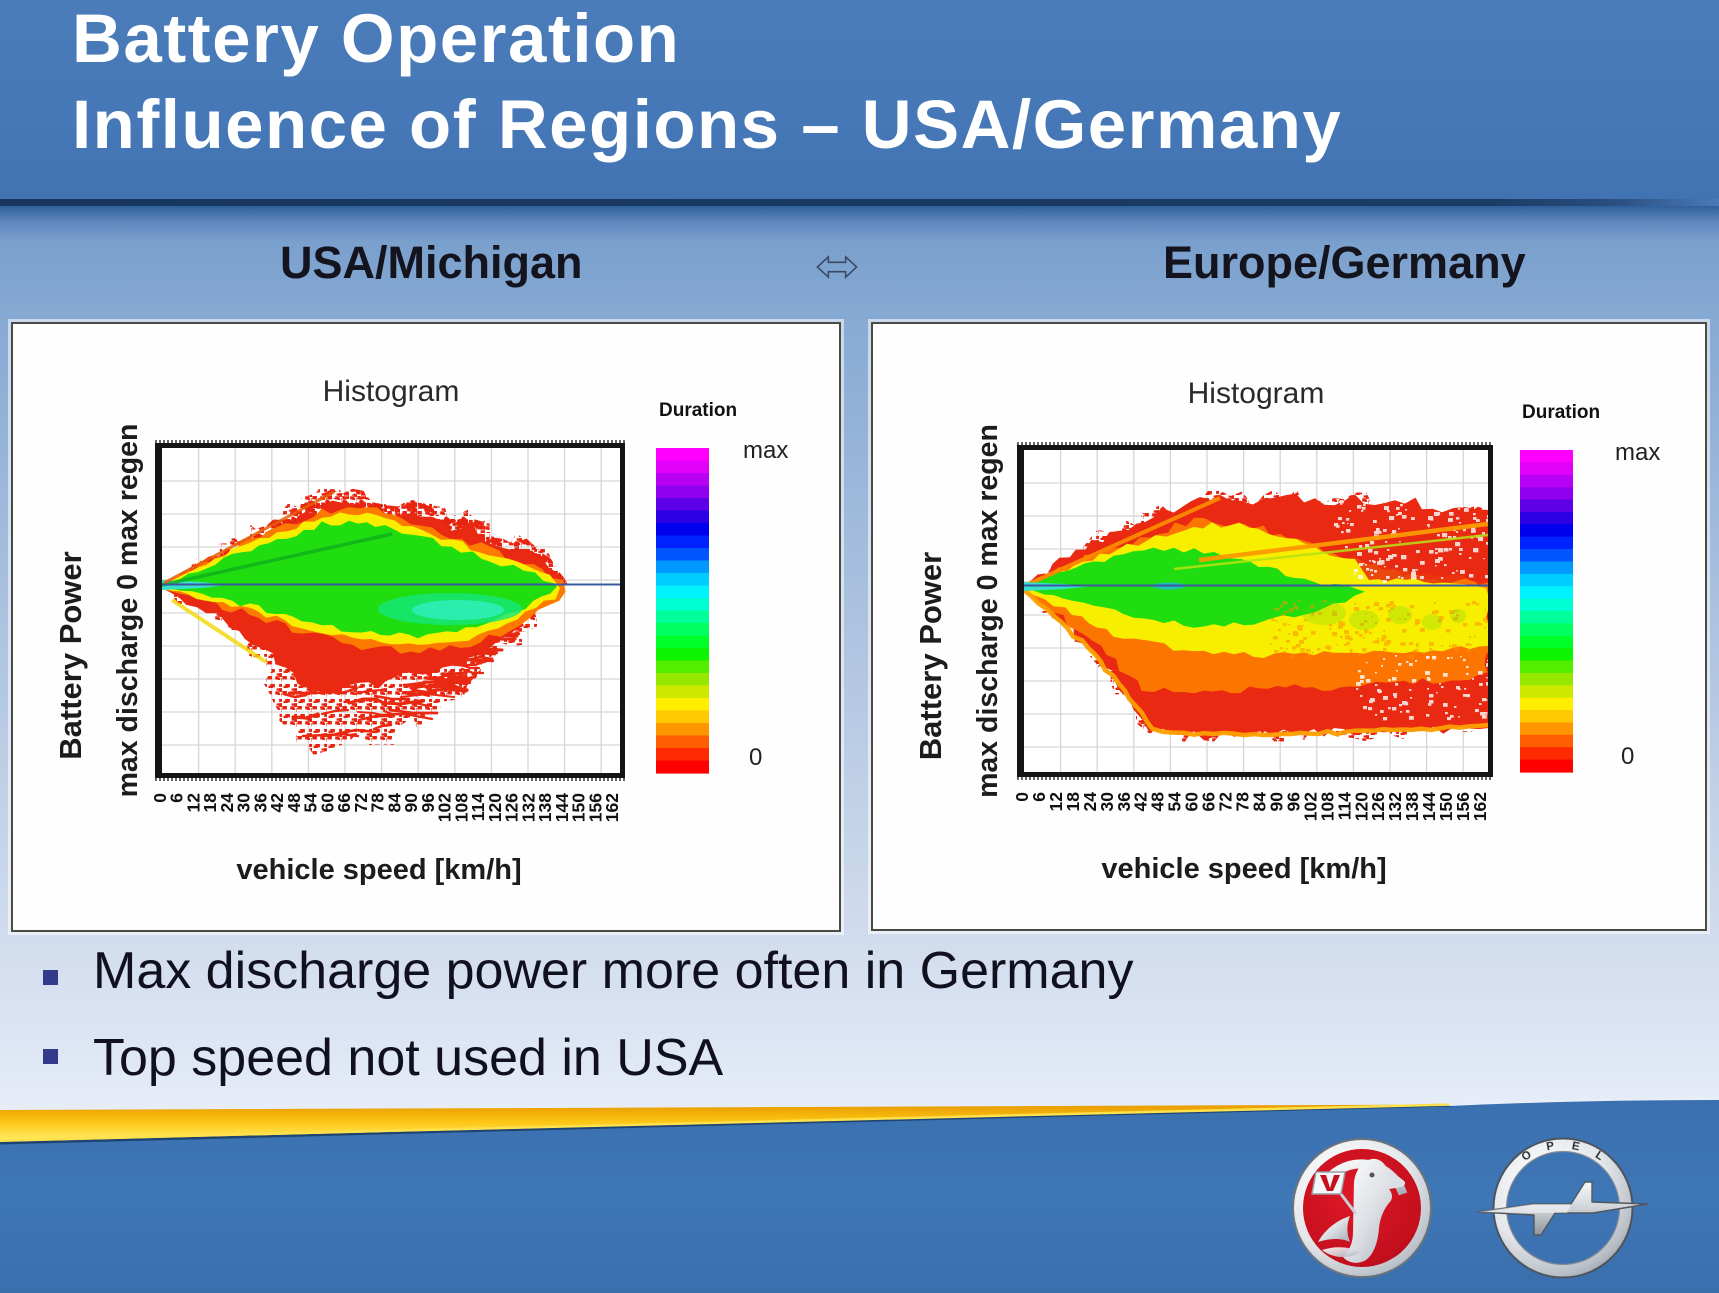  Describe the element at coordinates (1576, 1146) in the screenshot. I see `svg-text: E` at that location.